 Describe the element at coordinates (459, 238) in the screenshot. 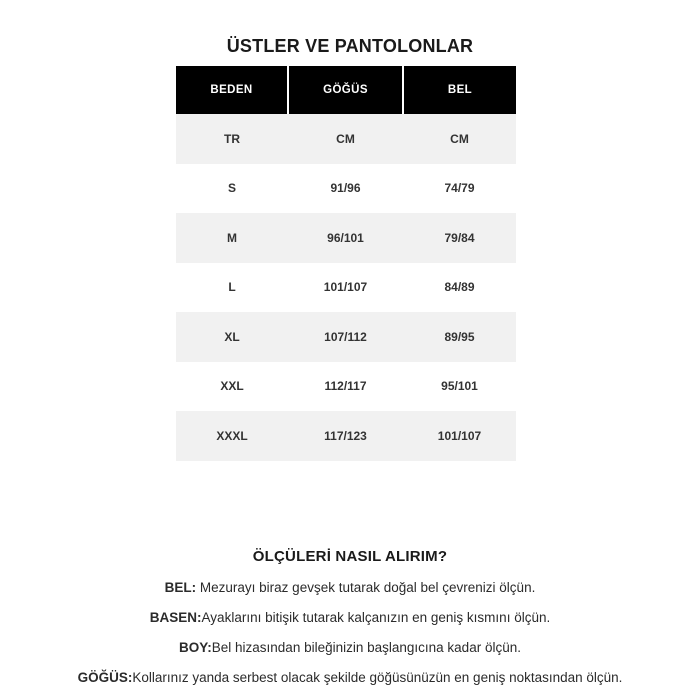

I see `cell-bel: 79/84` at that location.